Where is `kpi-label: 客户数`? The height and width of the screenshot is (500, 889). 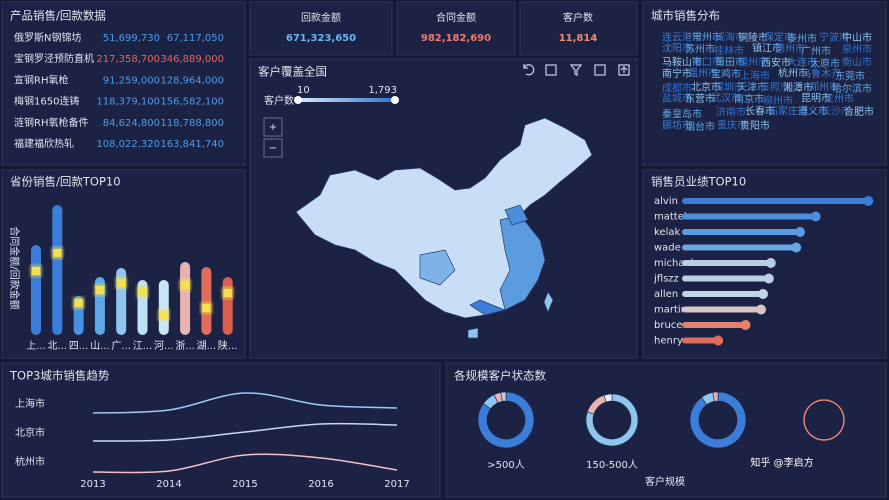 kpi-label: 客户数 is located at coordinates (578, 17).